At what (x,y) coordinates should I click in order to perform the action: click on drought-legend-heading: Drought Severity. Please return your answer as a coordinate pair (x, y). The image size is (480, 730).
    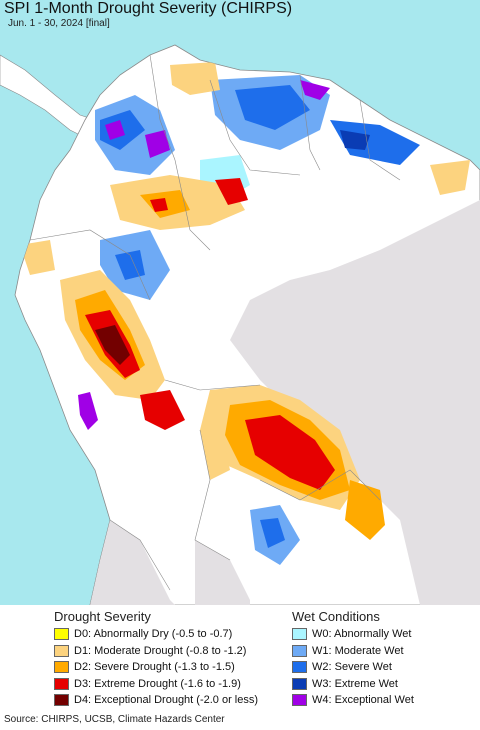
    Looking at the image, I should click on (102, 616).